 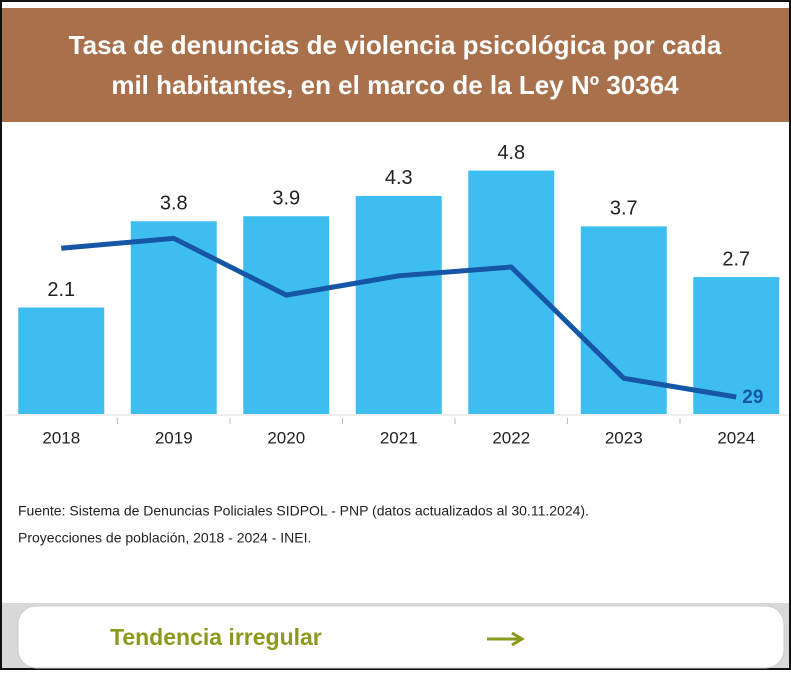 What do you see at coordinates (399, 178) in the screenshot?
I see `value-label: 4.3` at bounding box center [399, 178].